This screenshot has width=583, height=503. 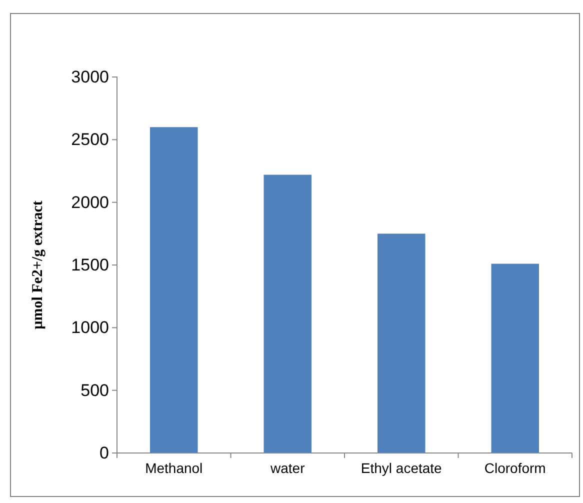 What do you see at coordinates (288, 468) in the screenshot?
I see `x-tick-label: water` at bounding box center [288, 468].